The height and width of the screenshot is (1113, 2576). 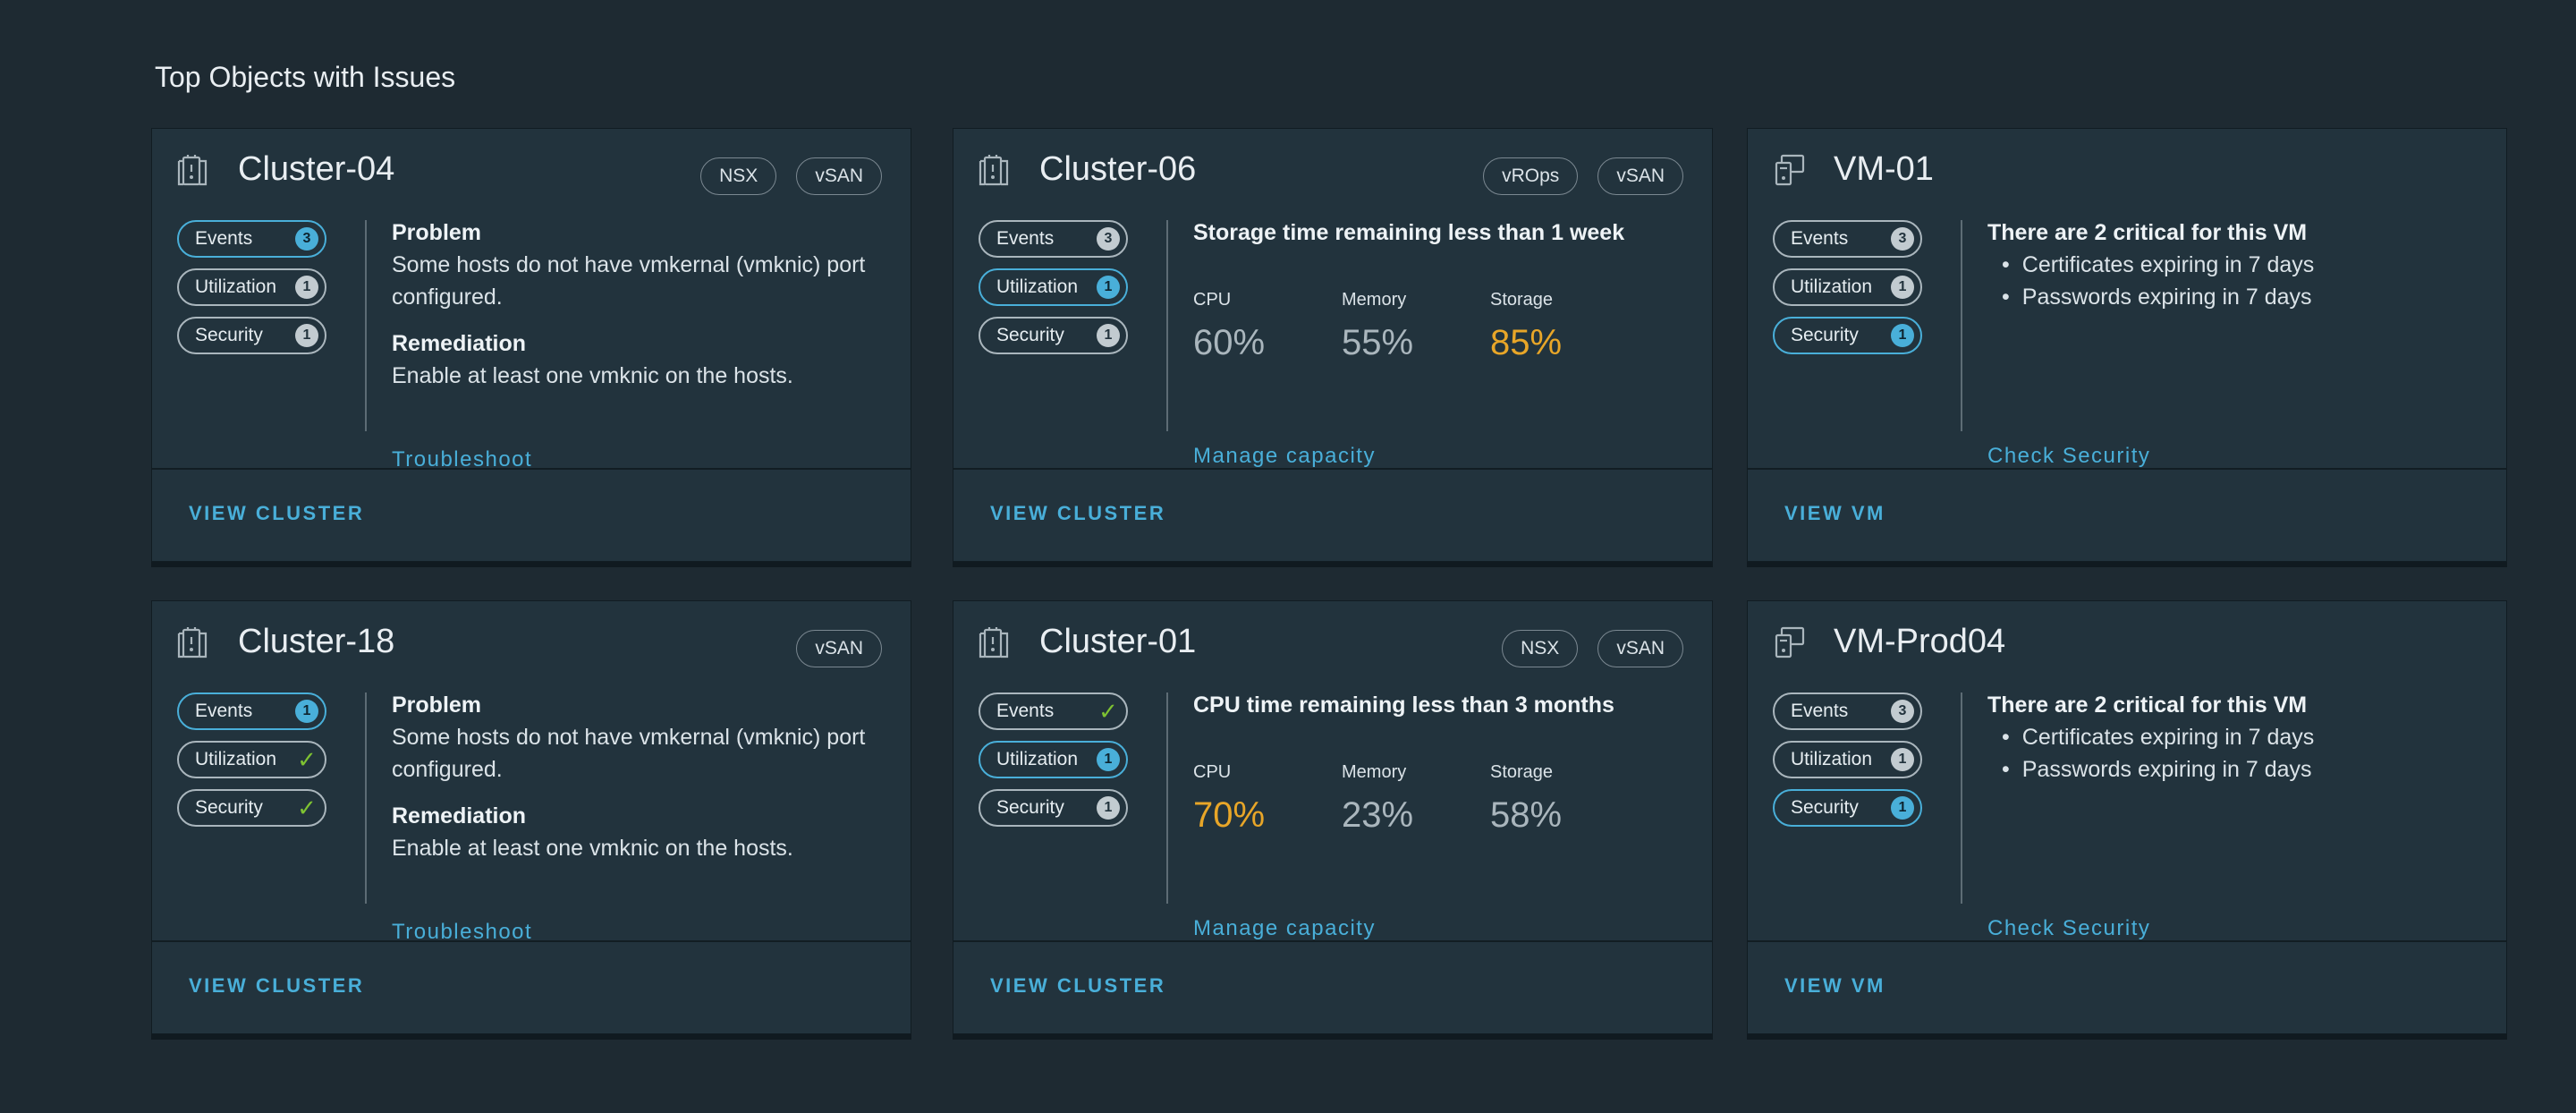 I want to click on capacity-metrics: CPU 70% Memory 23% Storage 58%, so click(x=1416, y=799).